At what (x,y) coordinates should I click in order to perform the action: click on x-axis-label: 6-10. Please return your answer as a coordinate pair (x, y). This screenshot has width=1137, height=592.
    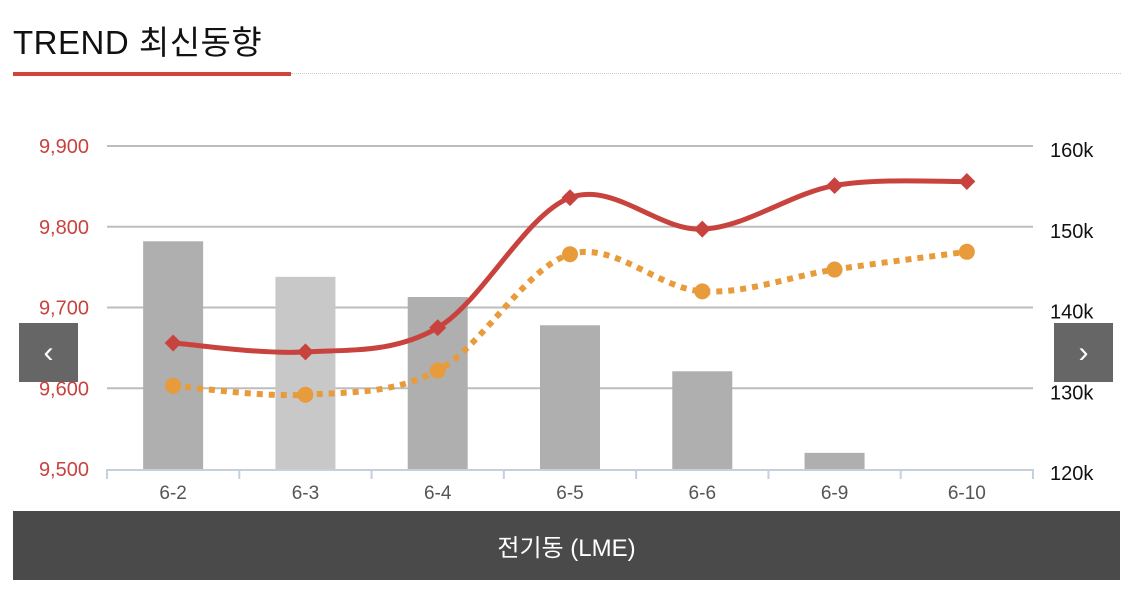
    Looking at the image, I should click on (967, 493).